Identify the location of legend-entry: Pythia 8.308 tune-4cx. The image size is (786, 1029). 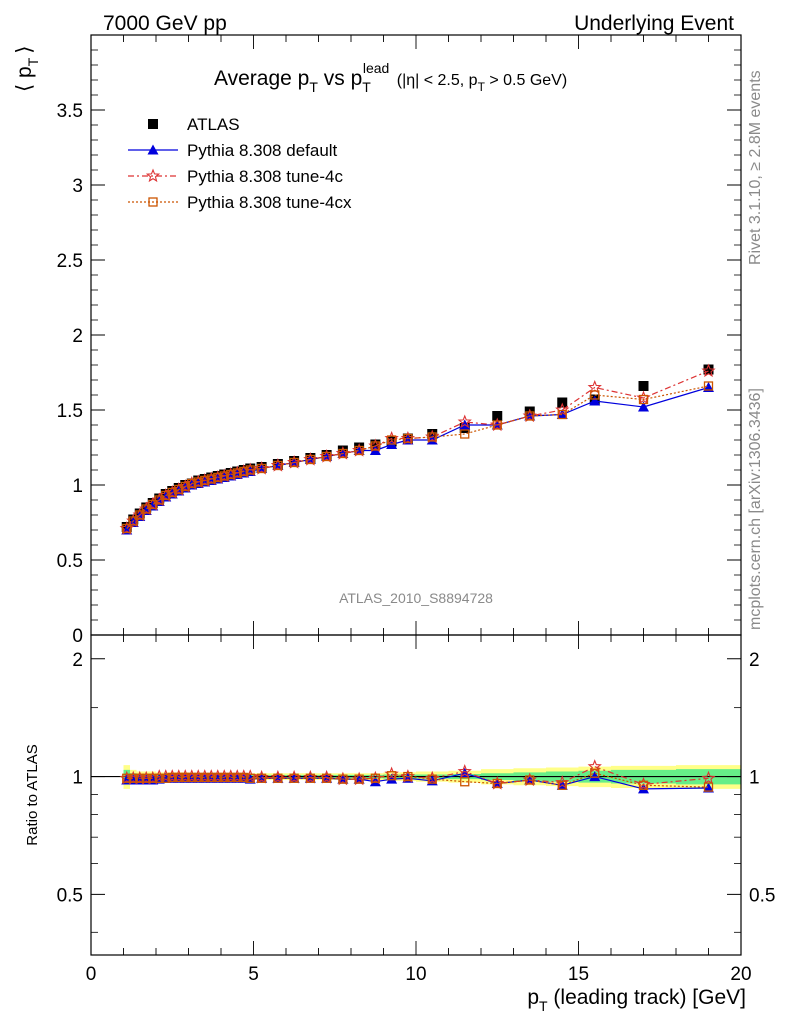
(240, 202).